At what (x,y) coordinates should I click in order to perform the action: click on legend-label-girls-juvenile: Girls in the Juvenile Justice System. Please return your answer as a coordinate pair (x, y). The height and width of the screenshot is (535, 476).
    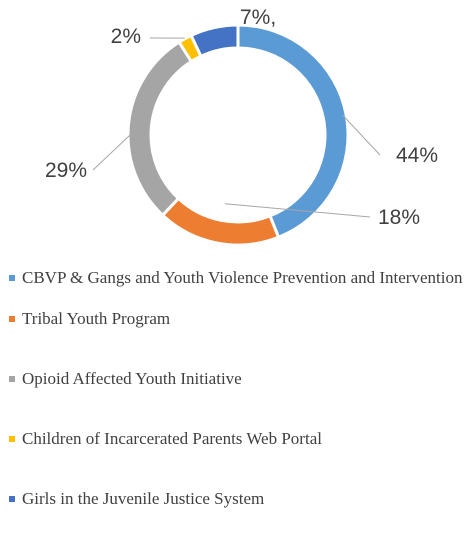
    Looking at the image, I should click on (143, 498).